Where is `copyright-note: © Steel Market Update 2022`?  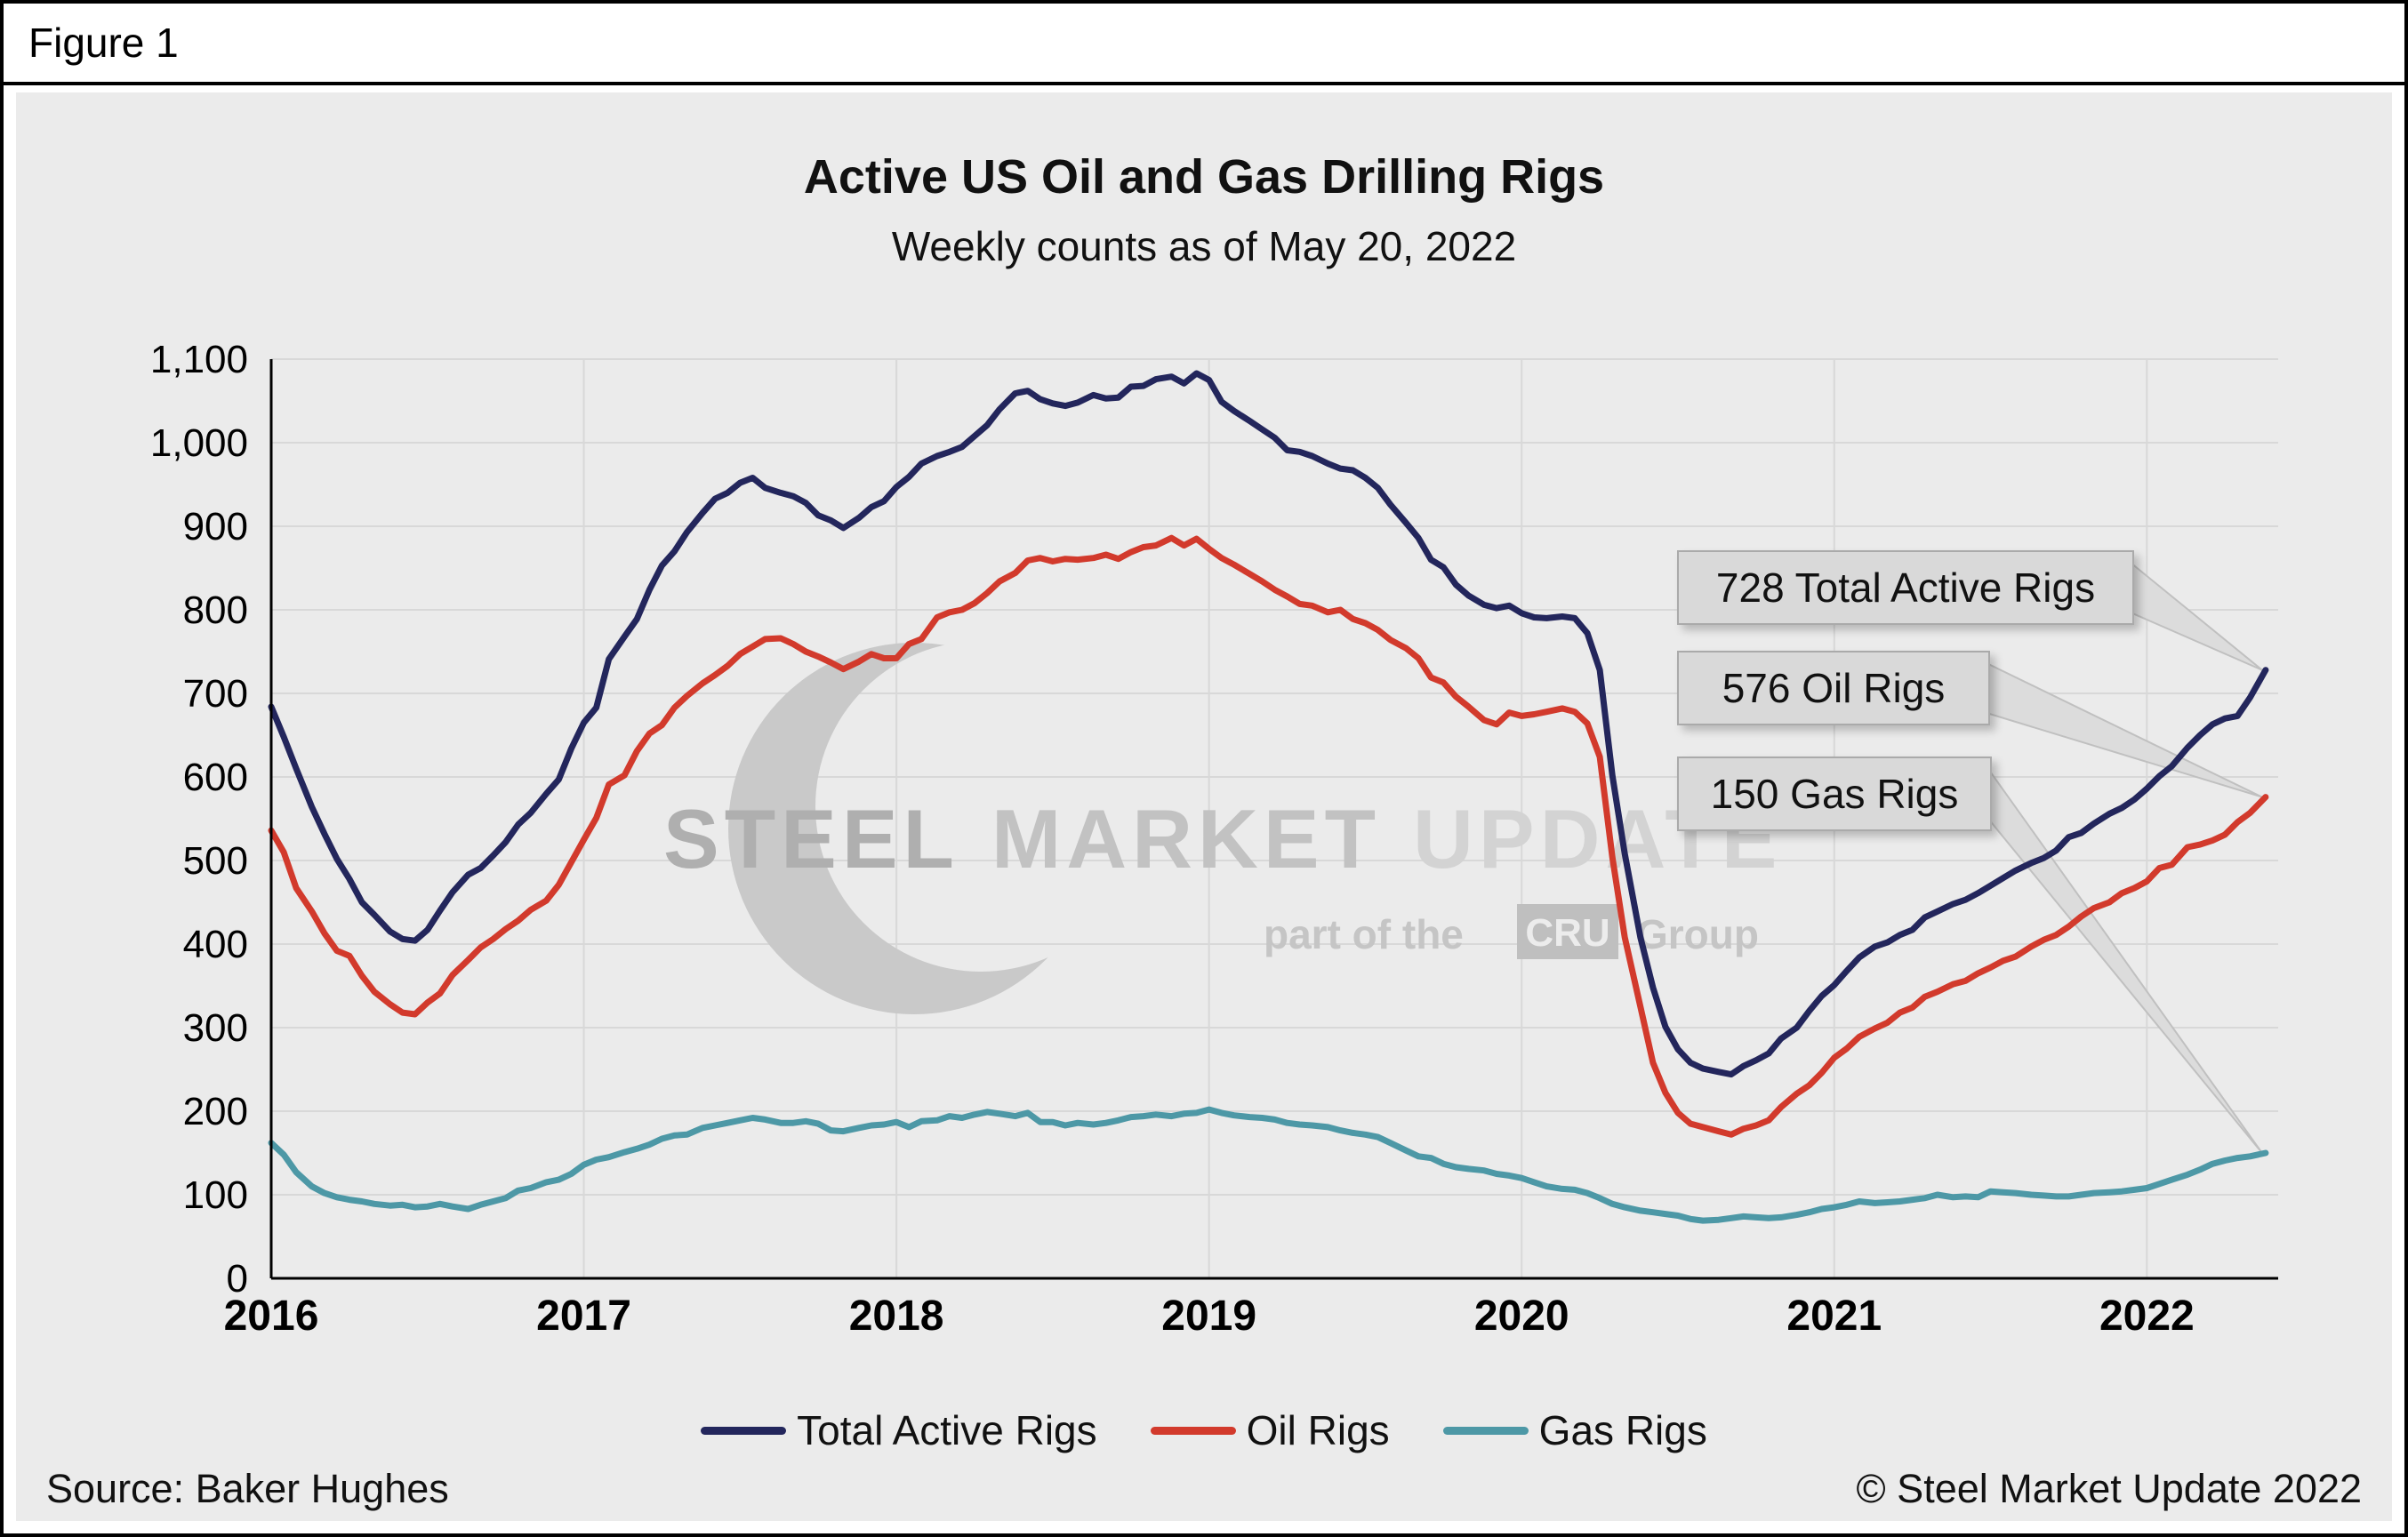 copyright-note: © Steel Market Update 2022 is located at coordinates (2109, 1488).